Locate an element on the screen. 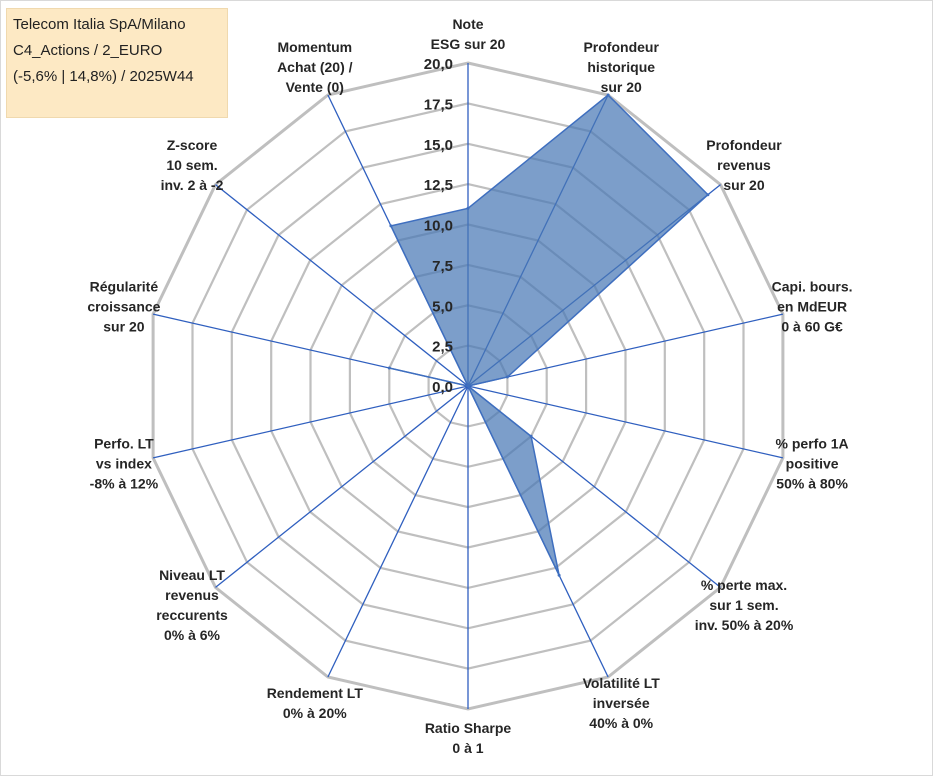  axis-label-3: Capi. bours. en MdEUR 0 à 60 G€ is located at coordinates (812, 307).